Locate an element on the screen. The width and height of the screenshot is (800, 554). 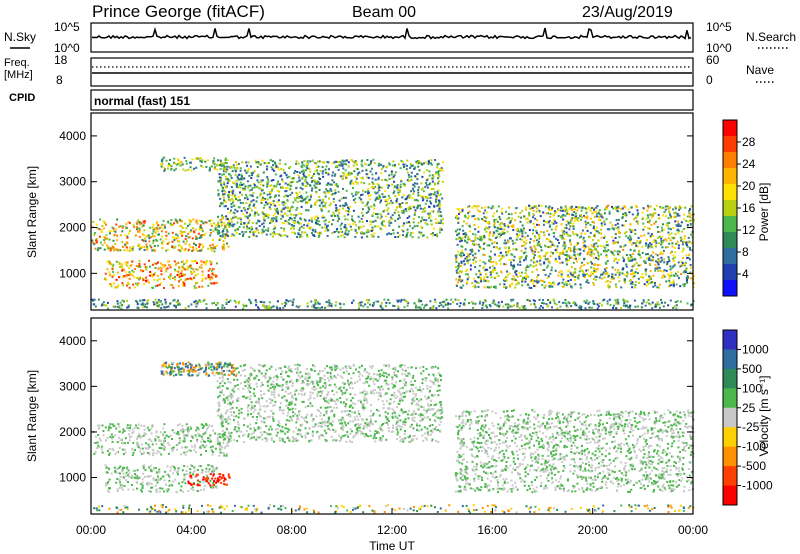
colorbar-tick-label: -100 is located at coordinates (754, 447).